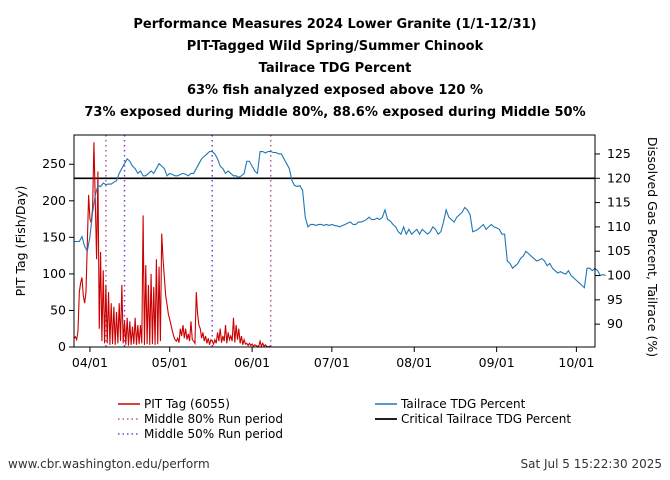  I want to click on legend-label-pit-tag: PIT Tag (6055), so click(187, 404).